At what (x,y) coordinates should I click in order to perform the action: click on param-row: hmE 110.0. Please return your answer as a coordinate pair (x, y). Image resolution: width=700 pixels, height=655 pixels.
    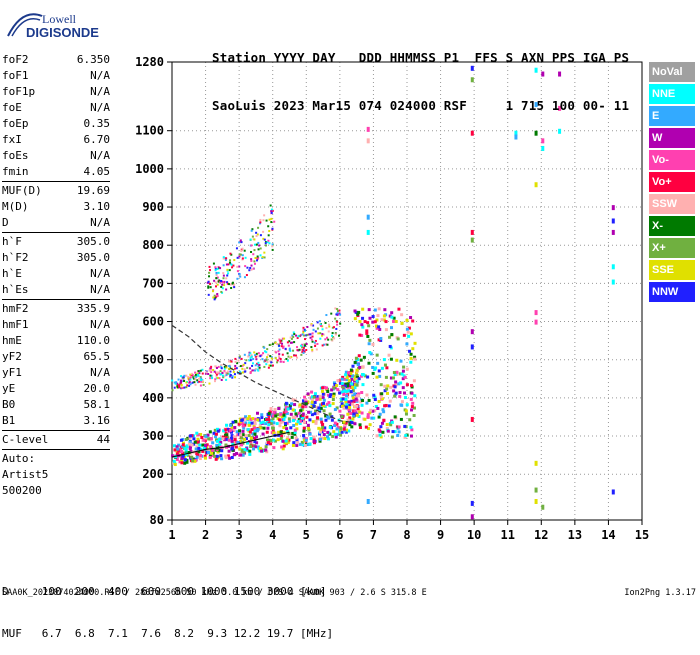
    Looking at the image, I should click on (56, 341).